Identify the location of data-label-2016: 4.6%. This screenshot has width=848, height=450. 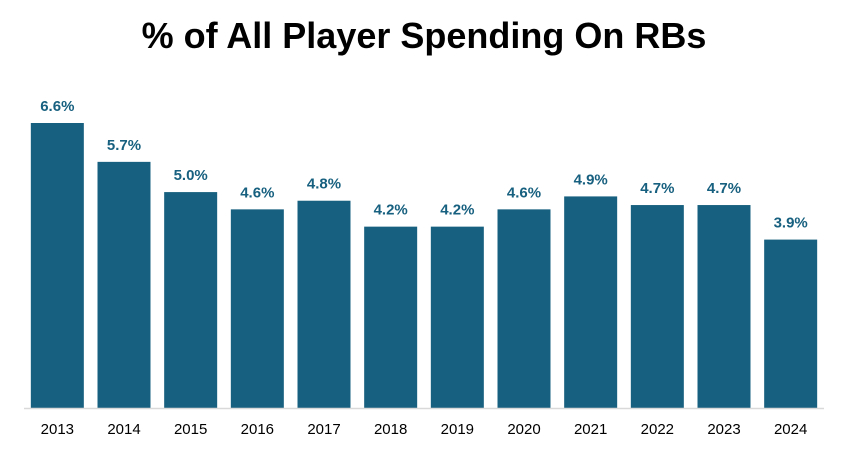
(257, 192).